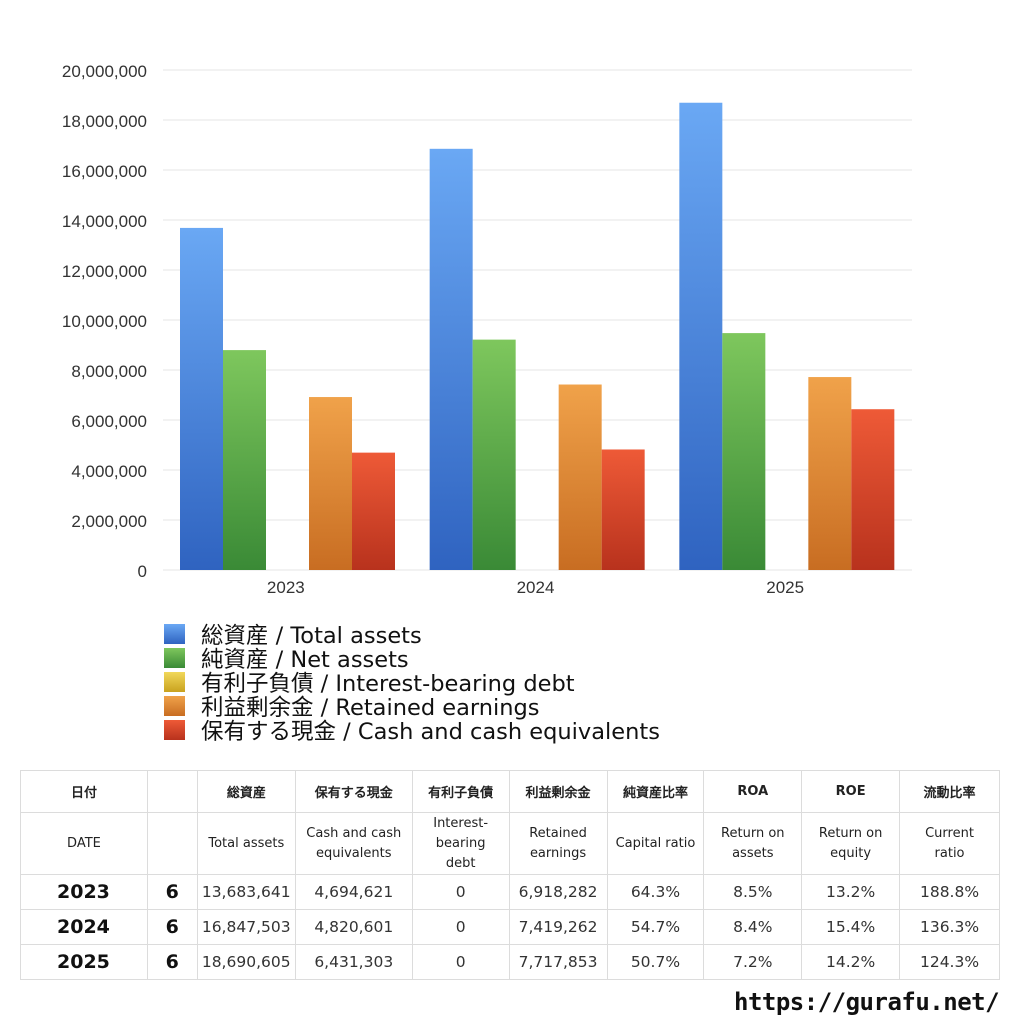 The height and width of the screenshot is (1024, 1024). What do you see at coordinates (174, 706) in the screenshot?
I see `legend-swatch-retained-earnings` at bounding box center [174, 706].